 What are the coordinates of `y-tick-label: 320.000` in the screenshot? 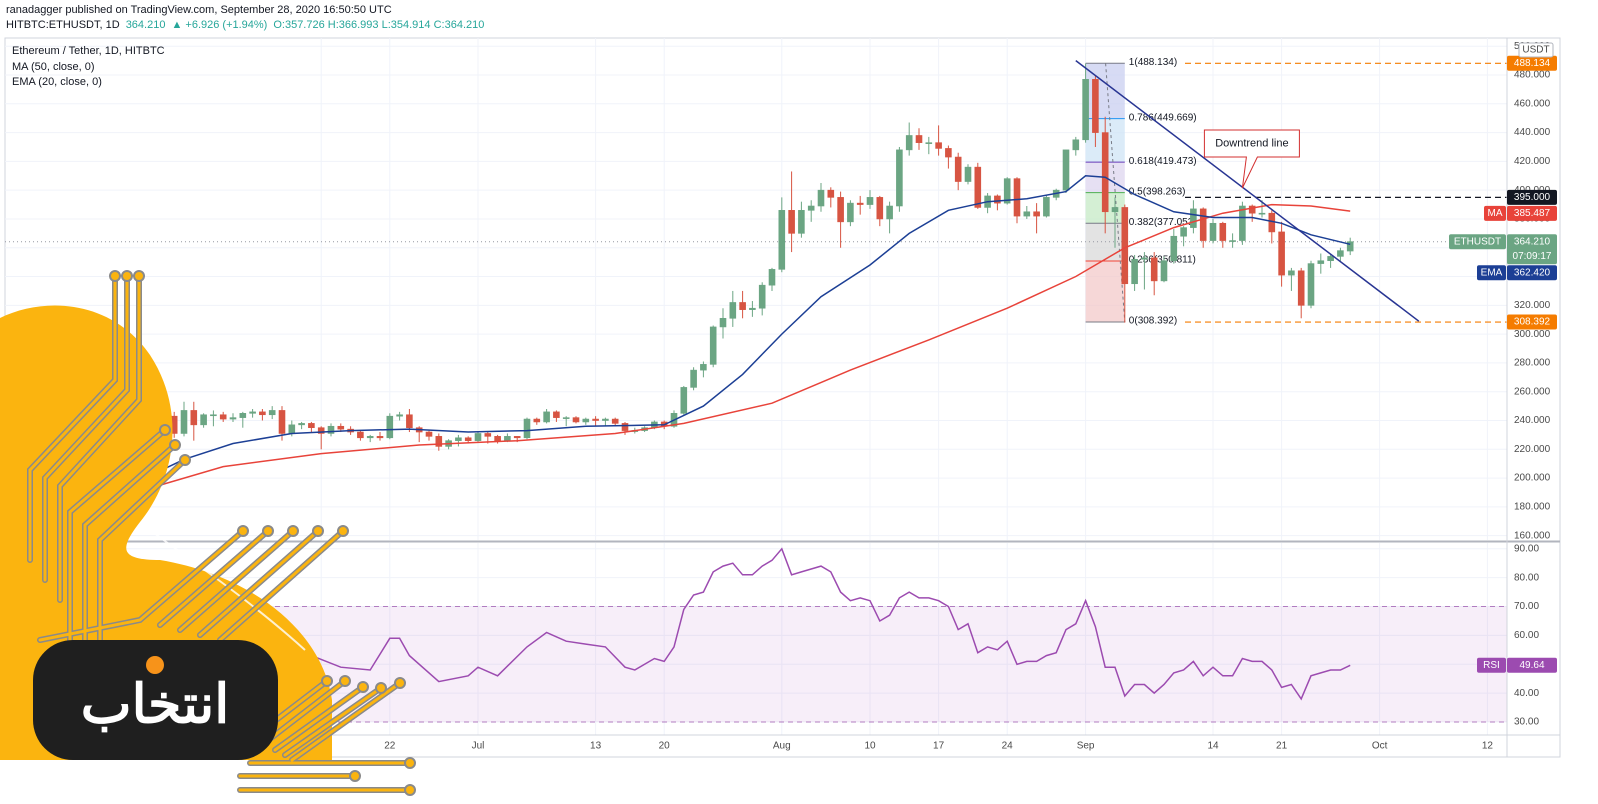 It's located at (1532, 305).